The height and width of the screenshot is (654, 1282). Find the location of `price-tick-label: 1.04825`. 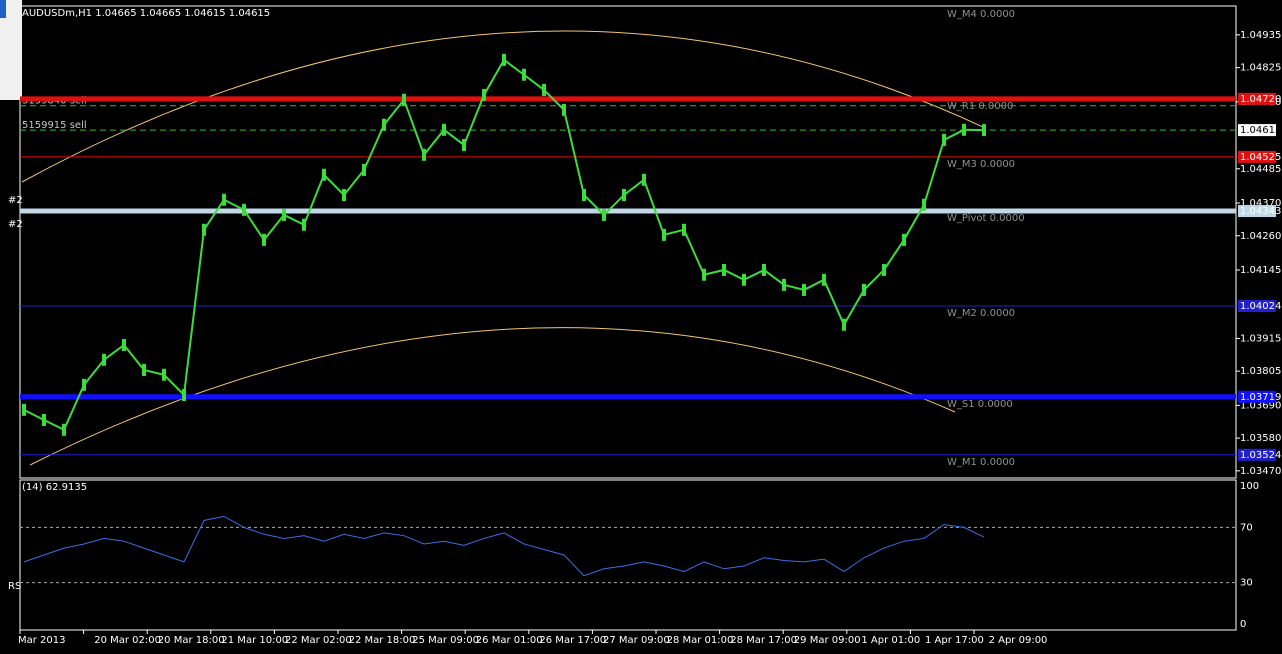

price-tick-label: 1.04825 is located at coordinates (1260, 68).